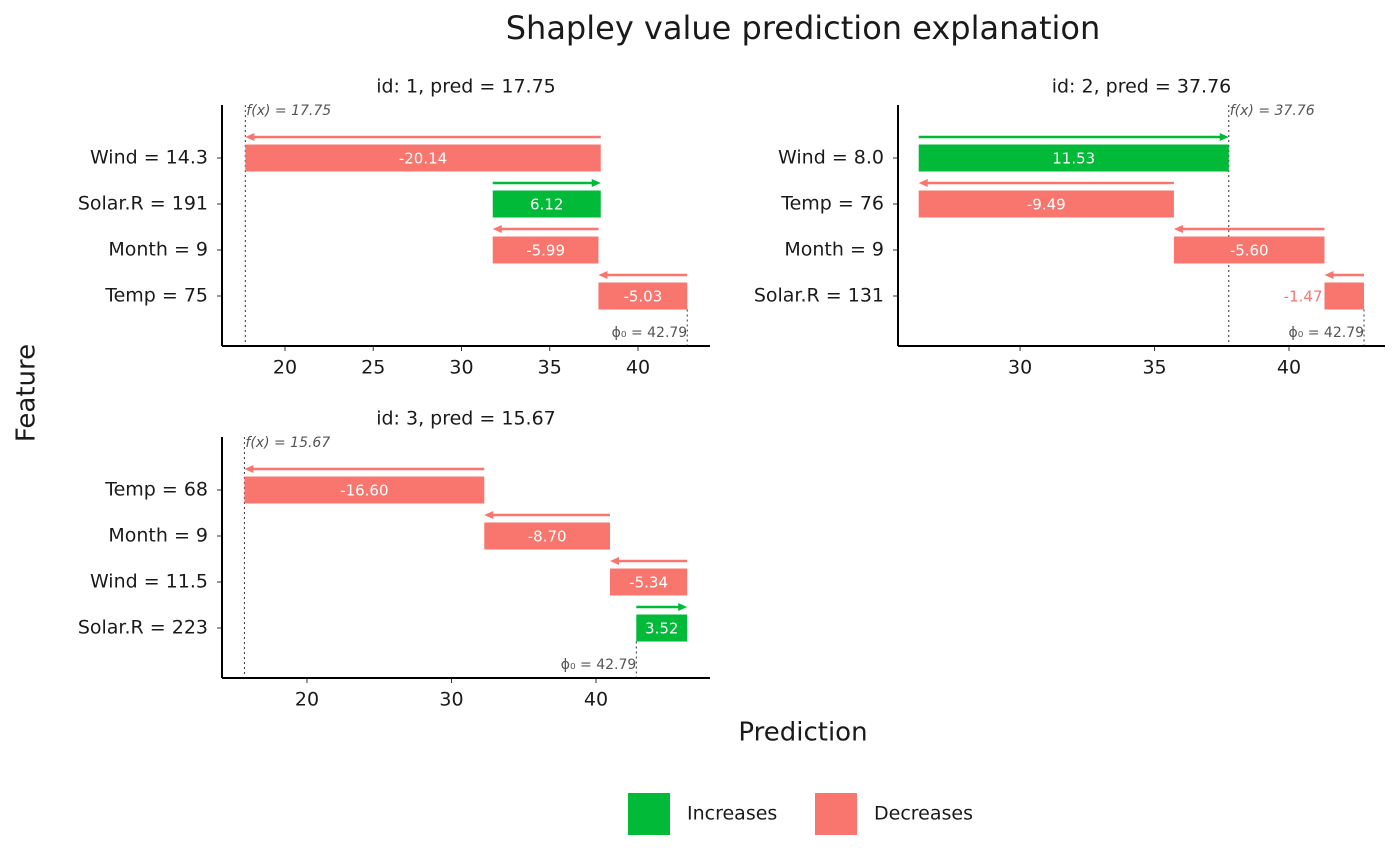 The width and height of the screenshot is (1400, 866). I want to click on x-tick-label: 25, so click(373, 368).